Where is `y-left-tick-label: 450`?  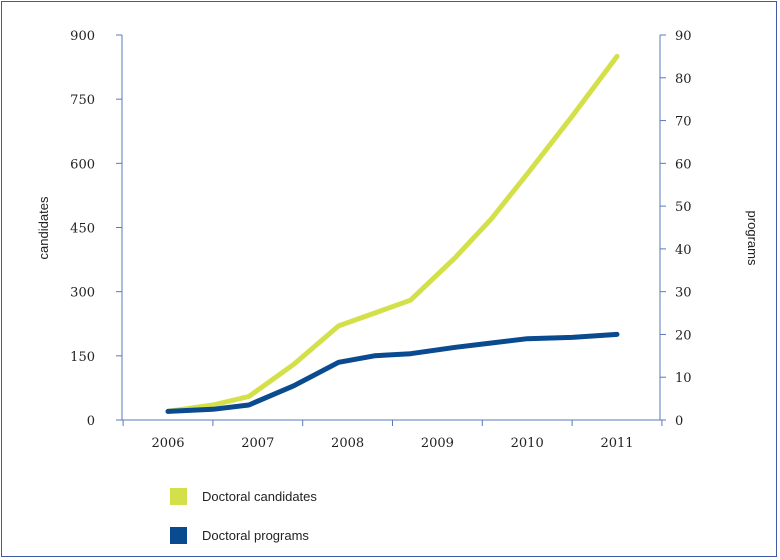
y-left-tick-label: 450 is located at coordinates (82, 229).